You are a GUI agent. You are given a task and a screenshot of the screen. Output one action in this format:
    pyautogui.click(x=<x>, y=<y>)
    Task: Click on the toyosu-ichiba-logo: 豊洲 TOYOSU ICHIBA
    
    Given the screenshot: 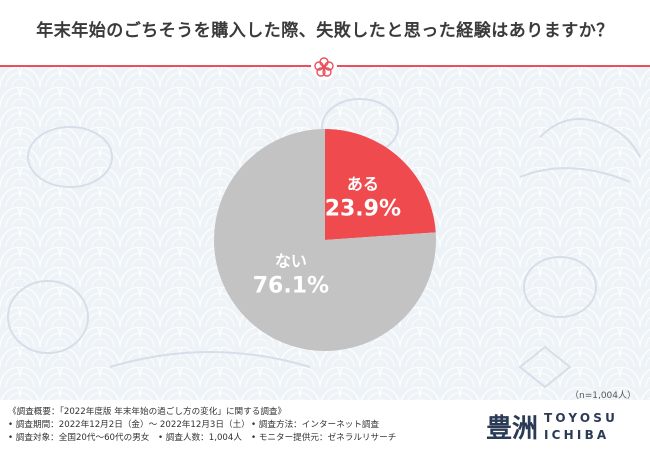 What is the action you would take?
    pyautogui.click(x=566, y=426)
    